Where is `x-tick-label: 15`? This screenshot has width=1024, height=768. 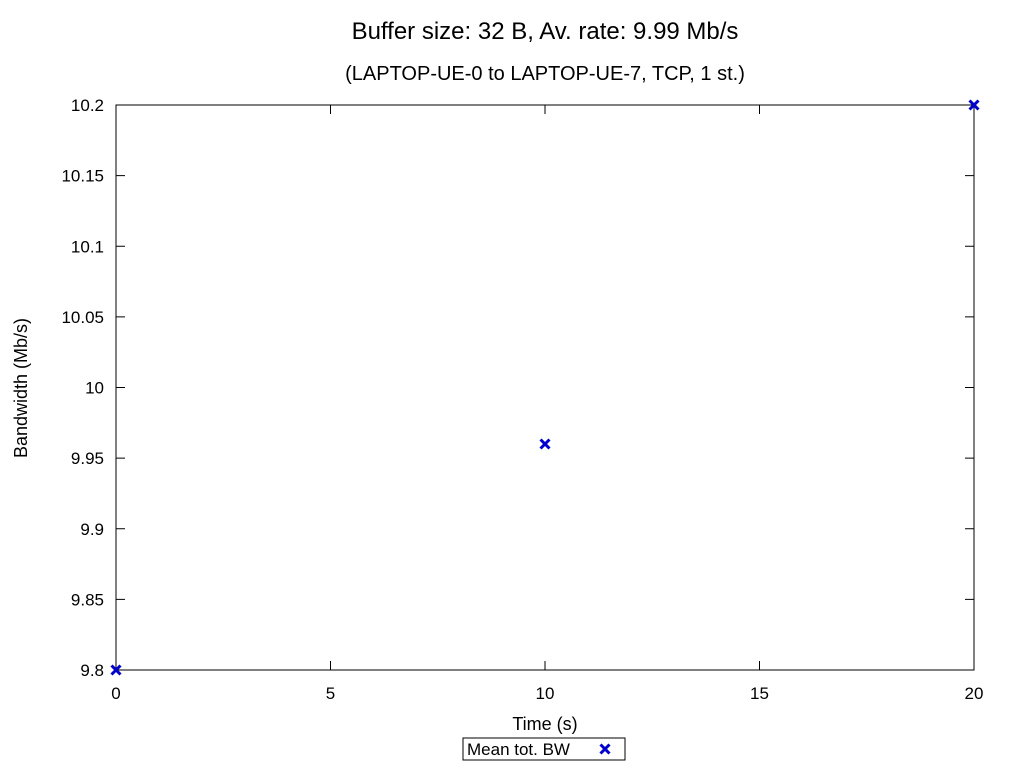
x-tick-label: 15 is located at coordinates (759, 693).